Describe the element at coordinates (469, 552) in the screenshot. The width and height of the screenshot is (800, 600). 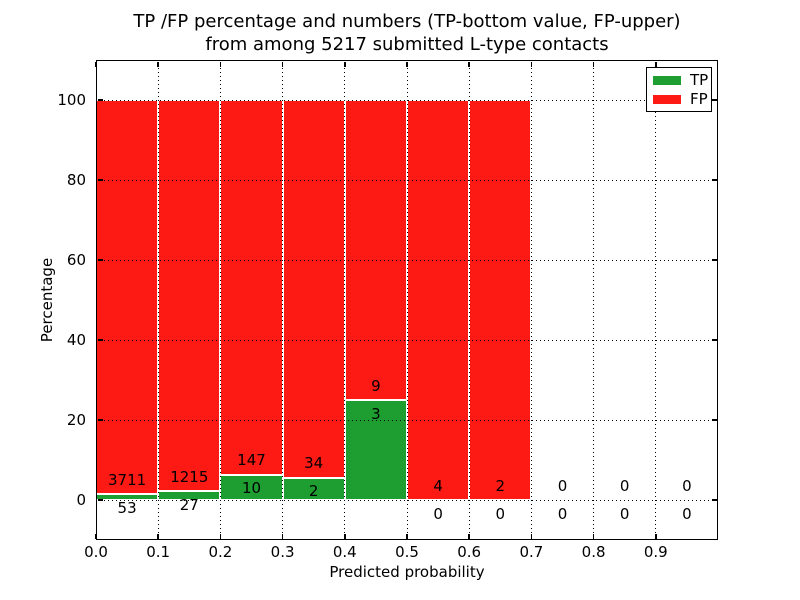
I see `x-tick-label: 0.6` at that location.